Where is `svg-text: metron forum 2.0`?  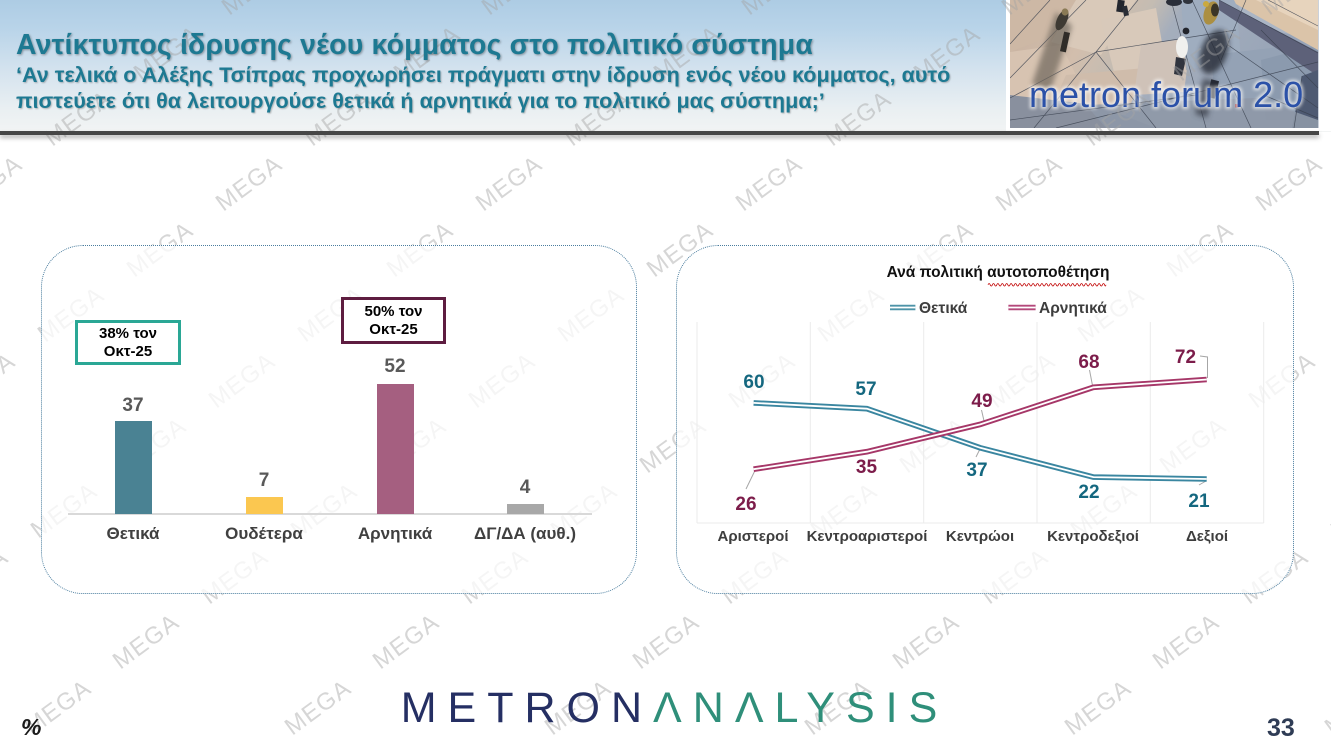 svg-text: metron forum 2.0 is located at coordinates (1166, 94).